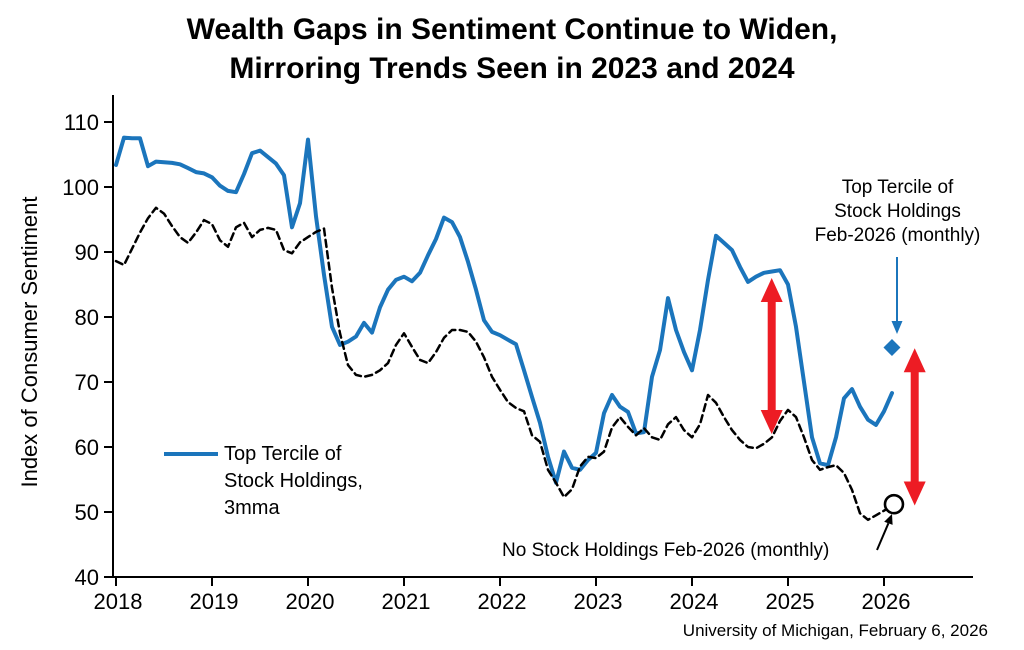  What do you see at coordinates (897, 235) in the screenshot?
I see `annotation-top-line3: Feb-2026 (monthly)` at bounding box center [897, 235].